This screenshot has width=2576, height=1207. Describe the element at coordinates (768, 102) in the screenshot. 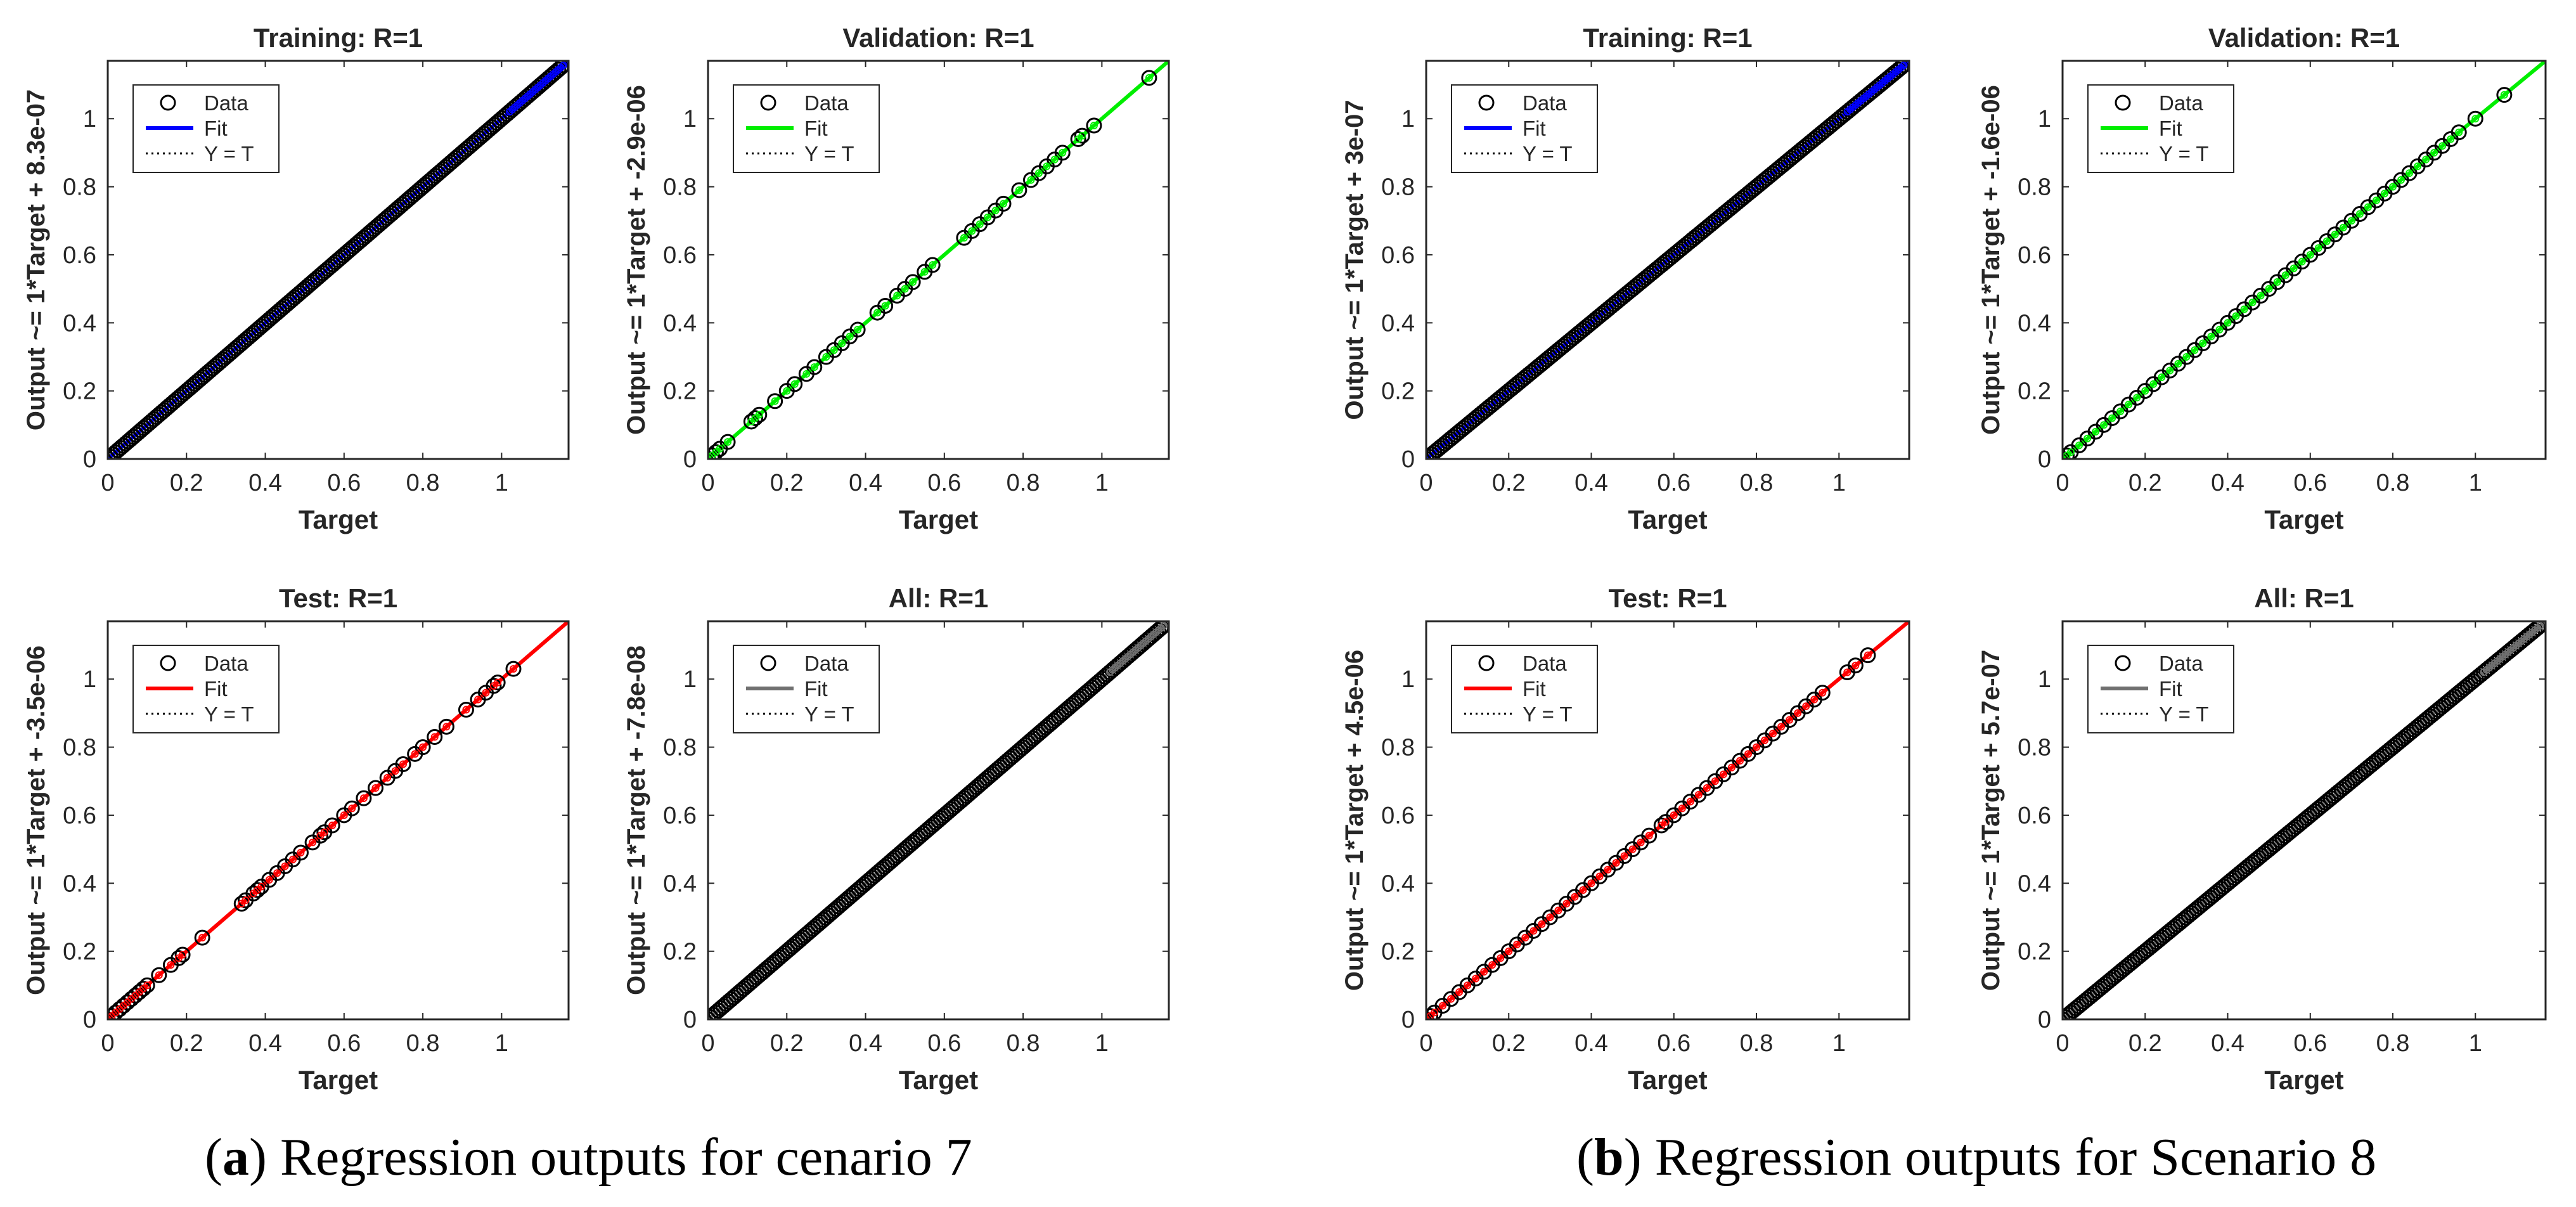

I see `legend-marker-data` at that location.